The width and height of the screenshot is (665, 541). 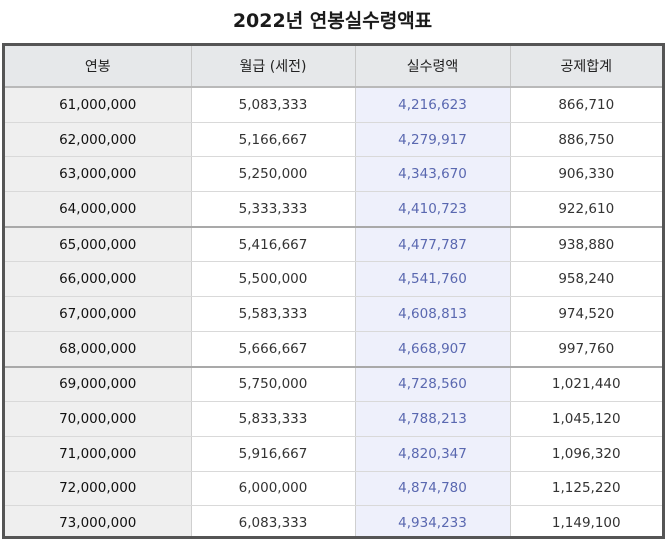 I want to click on annual-salary-cell: 66,000,000, so click(x=98, y=279).